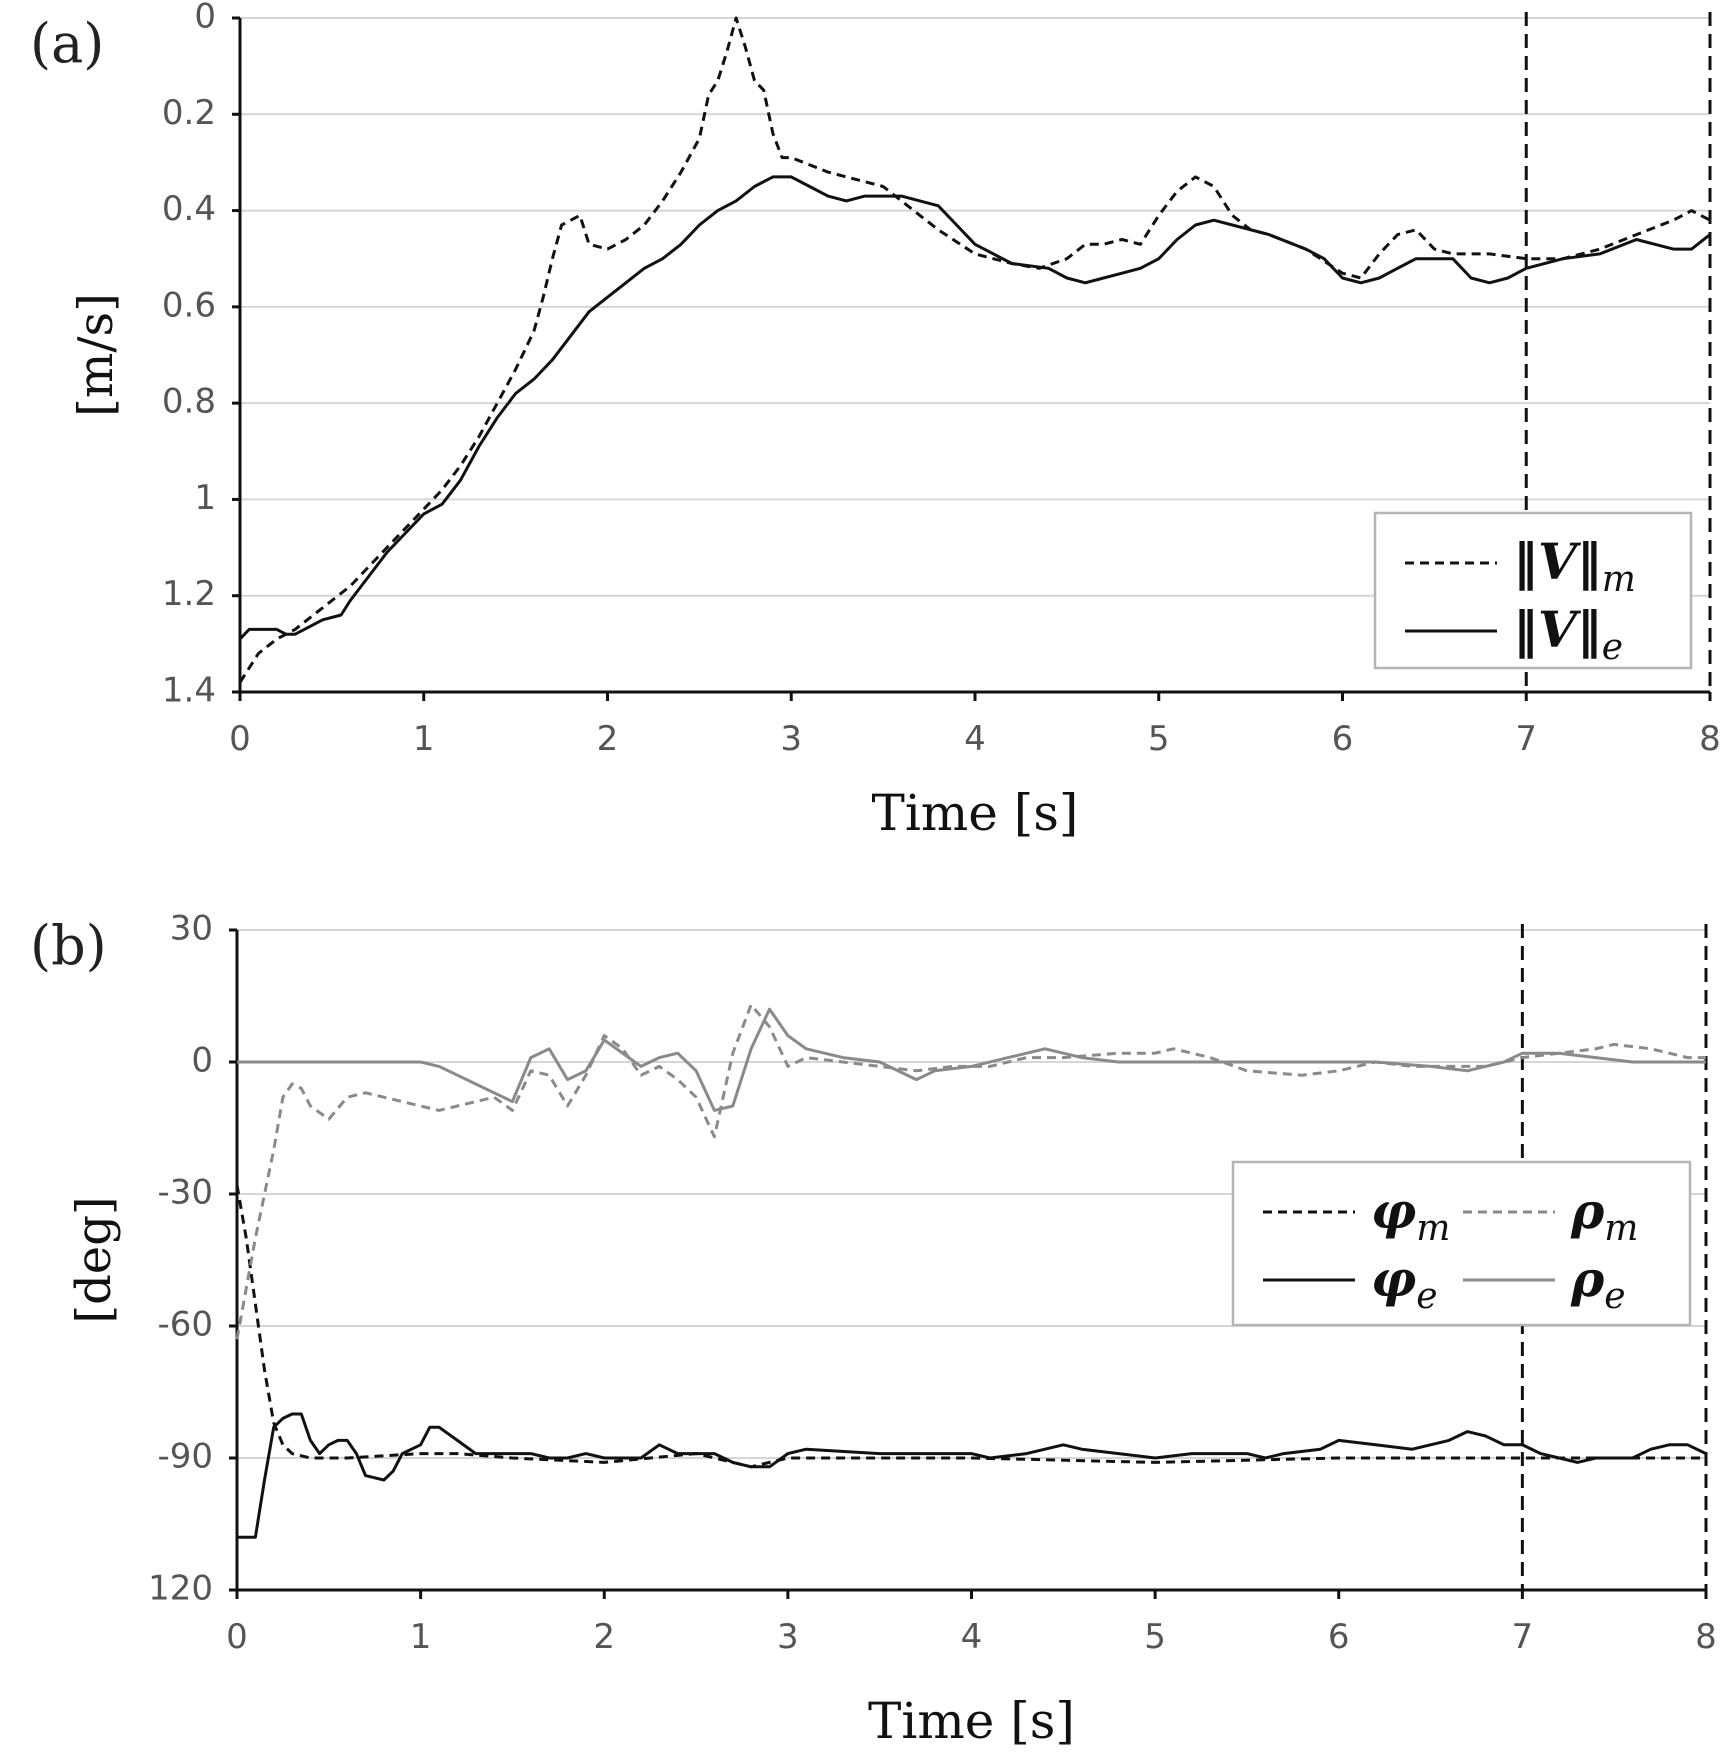 Image resolution: width=1725 pixels, height=1752 pixels. Describe the element at coordinates (189, 691) in the screenshot. I see `y-tick-label: 1.4` at that location.